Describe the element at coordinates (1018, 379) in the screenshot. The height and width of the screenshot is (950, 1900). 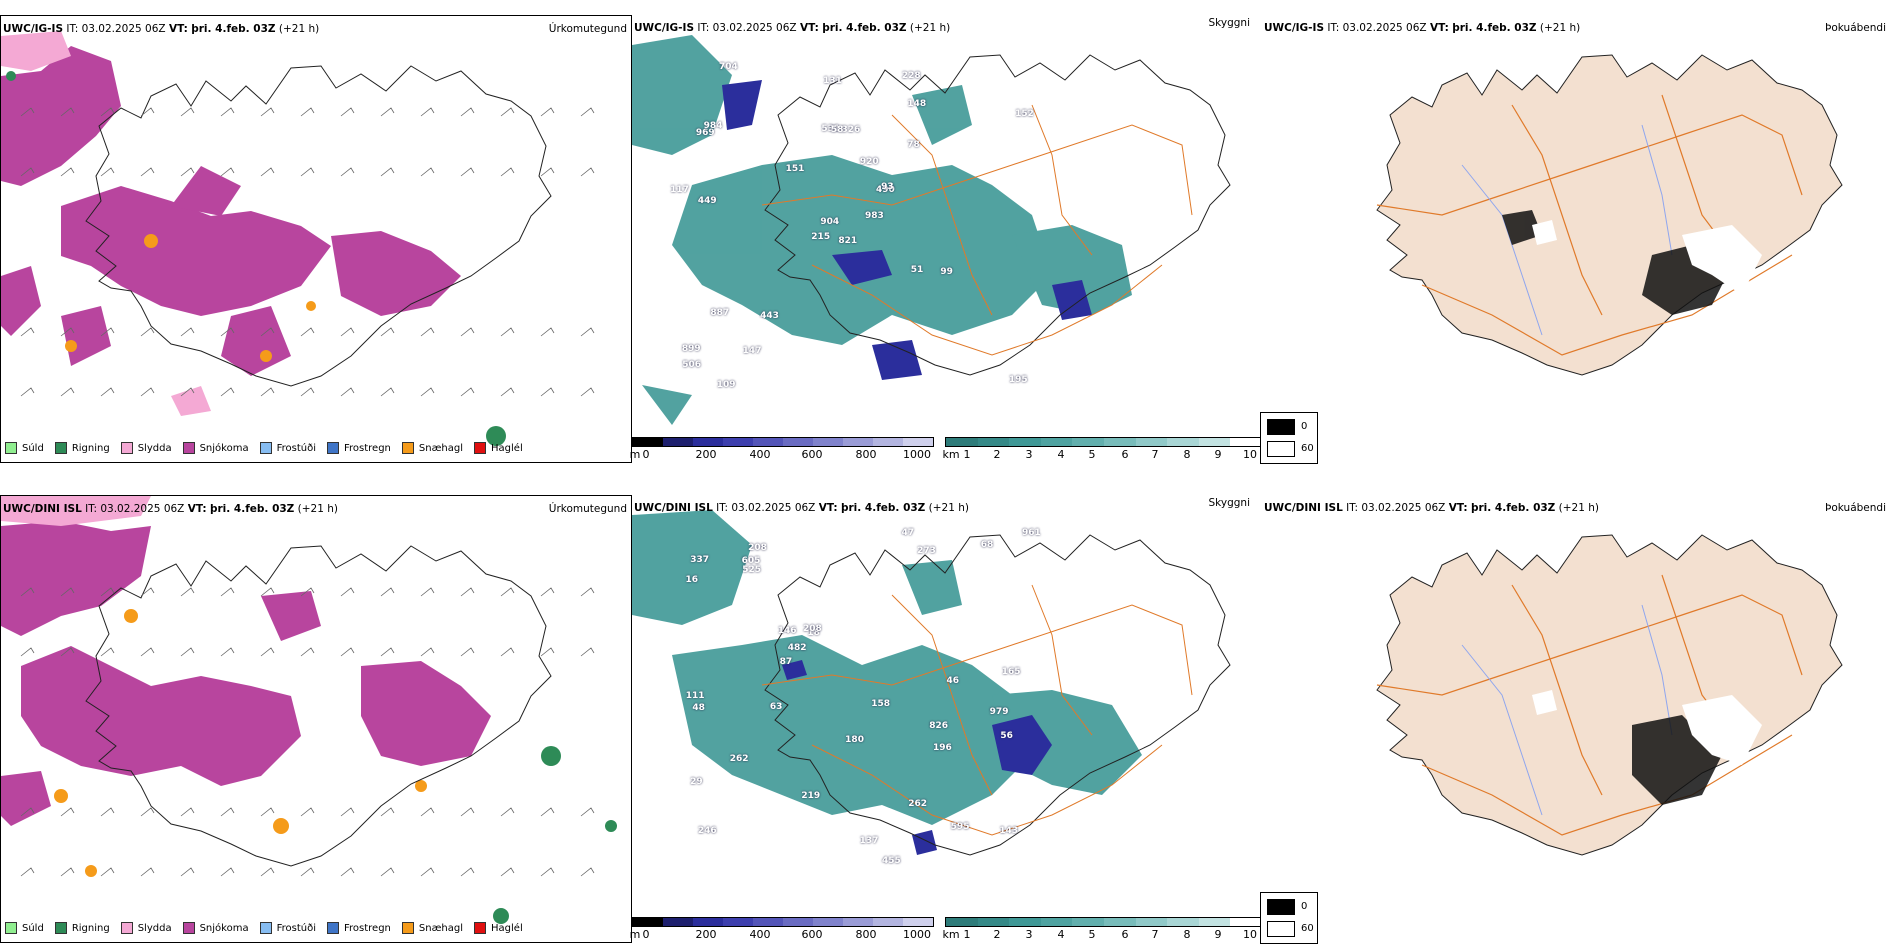
I see `cloud-base-label: 195` at that location.